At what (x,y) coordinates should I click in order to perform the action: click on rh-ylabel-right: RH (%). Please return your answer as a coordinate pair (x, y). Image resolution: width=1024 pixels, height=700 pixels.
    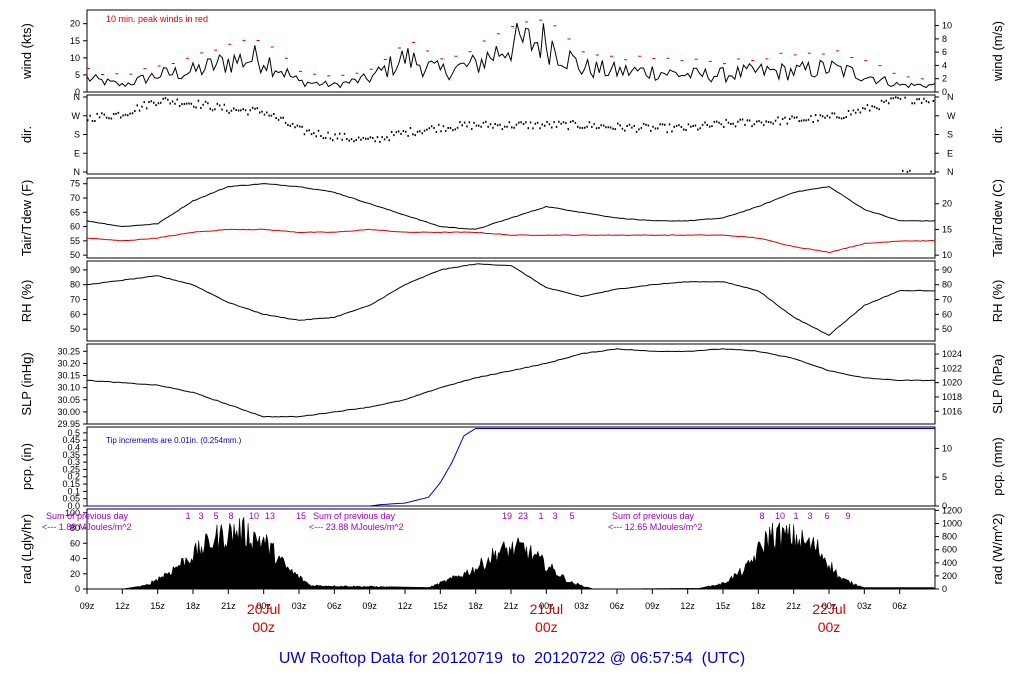
    Looking at the image, I should click on (997, 301).